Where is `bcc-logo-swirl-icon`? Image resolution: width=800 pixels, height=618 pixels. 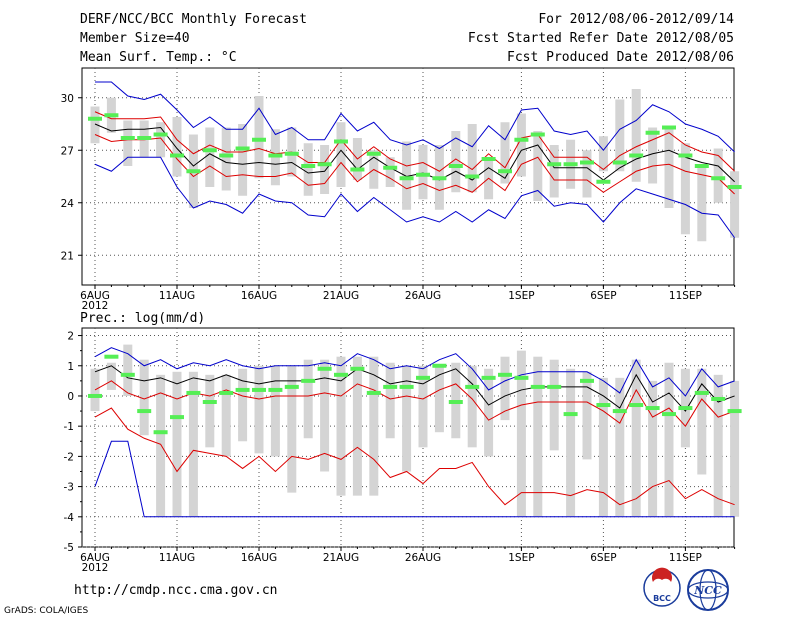
bcc-logo-swirl-icon is located at coordinates (662, 574).